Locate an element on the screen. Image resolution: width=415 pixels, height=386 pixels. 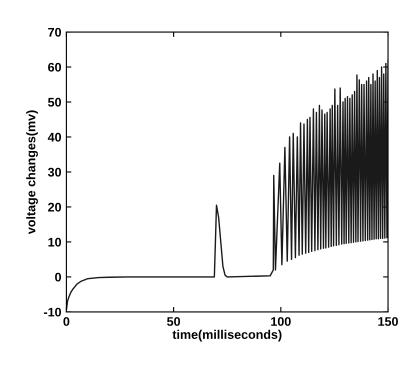
y-axis-title: voltage changes(mv) is located at coordinates (32, 172).